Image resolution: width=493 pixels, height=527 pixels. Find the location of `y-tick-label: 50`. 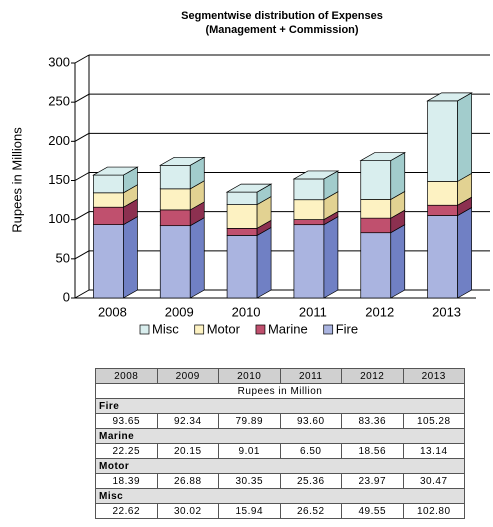

y-tick-label: 50 is located at coordinates (63, 257).